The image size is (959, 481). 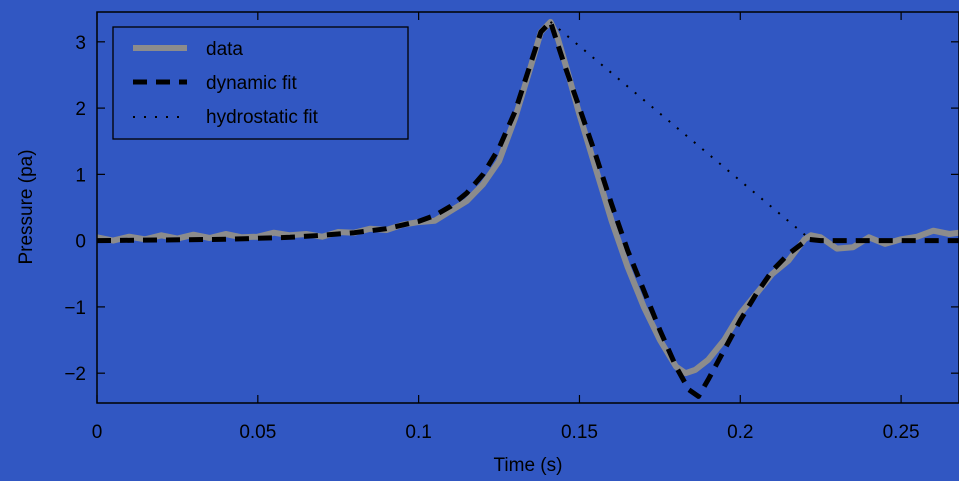 What do you see at coordinates (80, 175) in the screenshot?
I see `y-tick-label: 1` at bounding box center [80, 175].